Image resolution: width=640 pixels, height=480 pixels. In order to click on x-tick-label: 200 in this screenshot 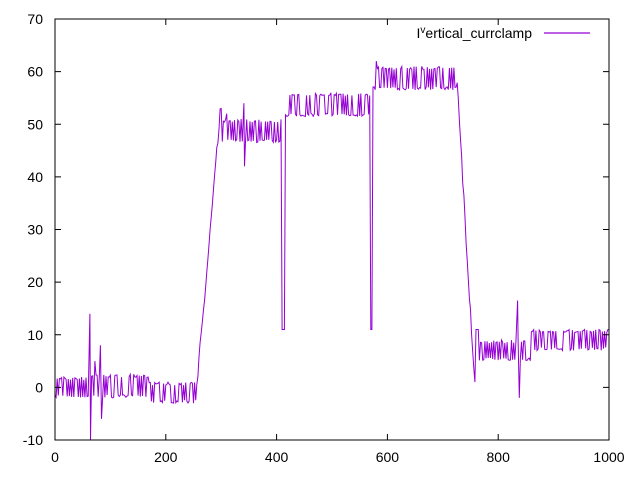, I will do `click(166, 457)`.